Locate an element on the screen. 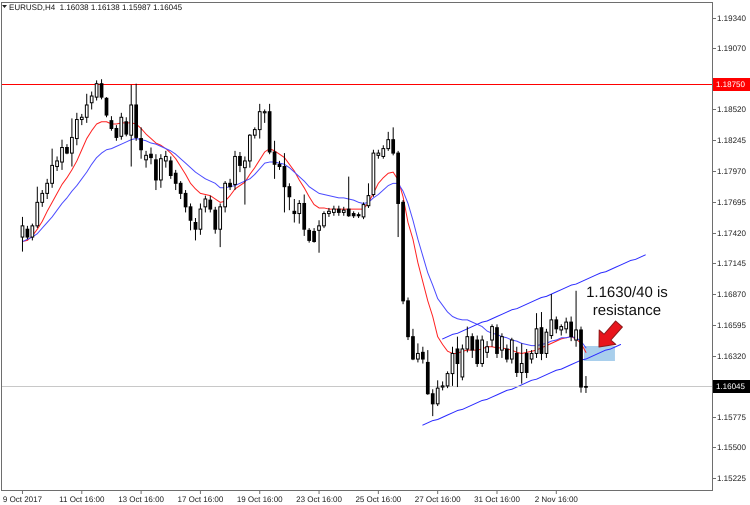 This screenshot has height=505, width=750. x-tick-label: 23 Oct 16:00 is located at coordinates (319, 499).